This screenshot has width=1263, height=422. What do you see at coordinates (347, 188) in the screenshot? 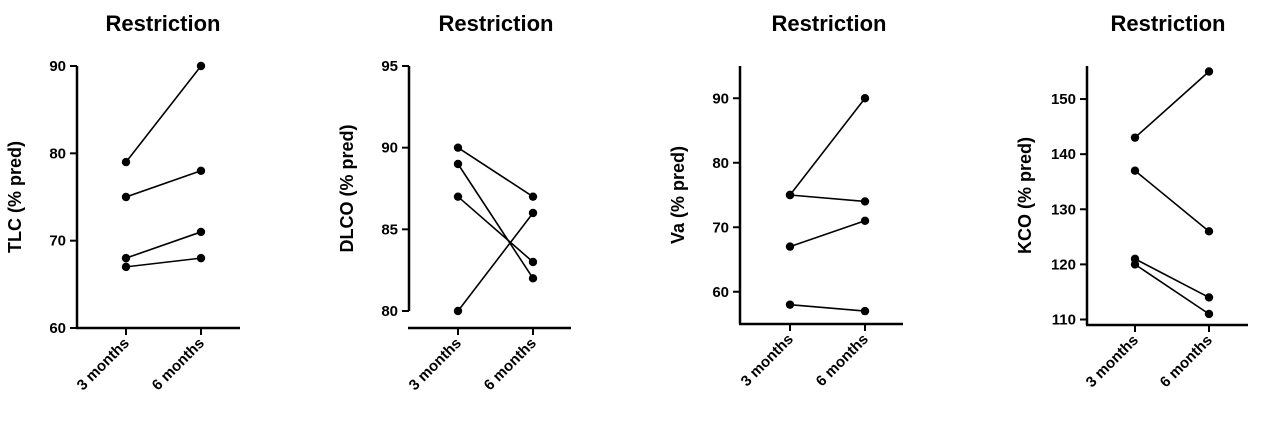
I see `y-axis-label: DLCO (% pred)` at bounding box center [347, 188].